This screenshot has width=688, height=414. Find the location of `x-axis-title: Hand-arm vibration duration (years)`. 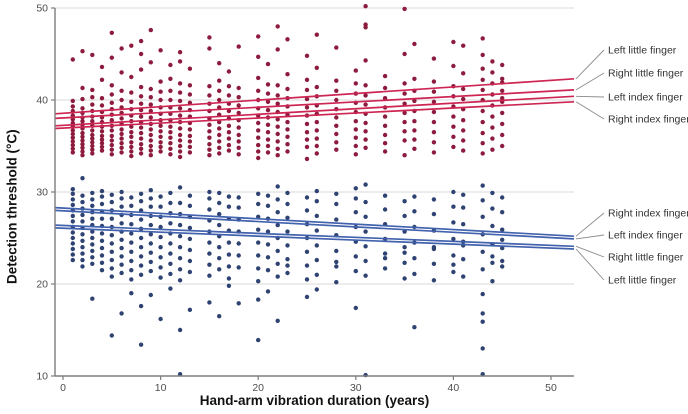

x-axis-title: Hand-arm vibration duration (years) is located at coordinates (314, 400).